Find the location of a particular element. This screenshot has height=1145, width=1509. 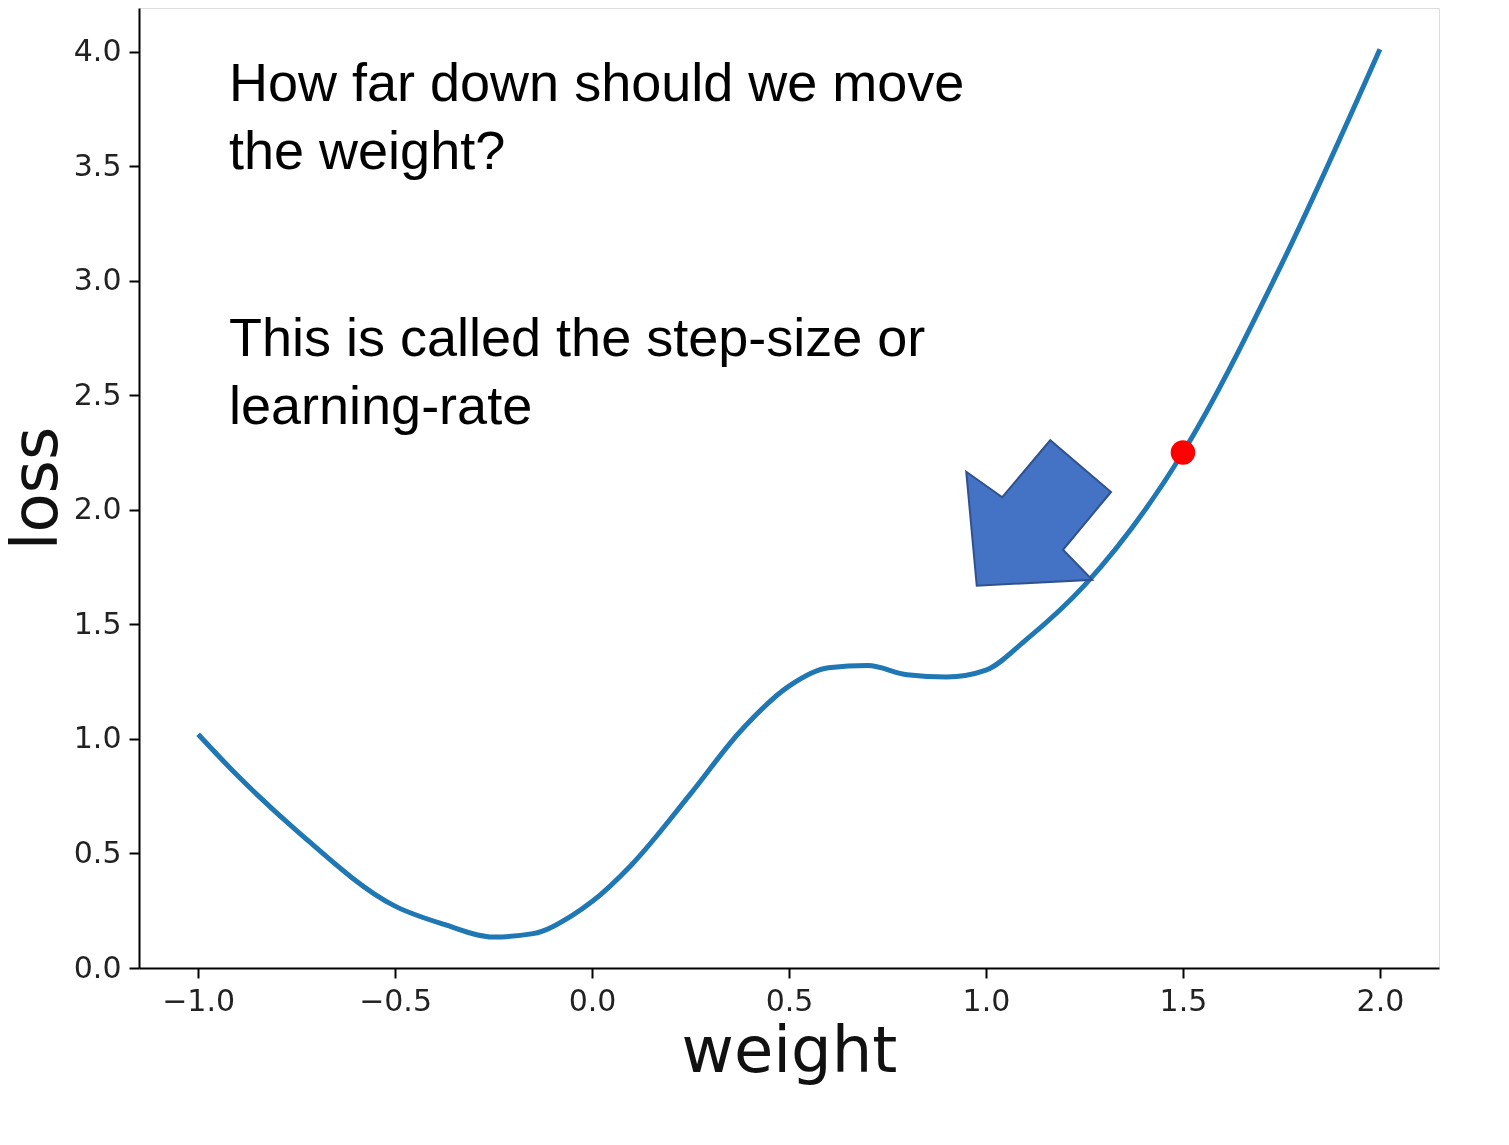

y-tick-label: 1.0 is located at coordinates (97, 738).